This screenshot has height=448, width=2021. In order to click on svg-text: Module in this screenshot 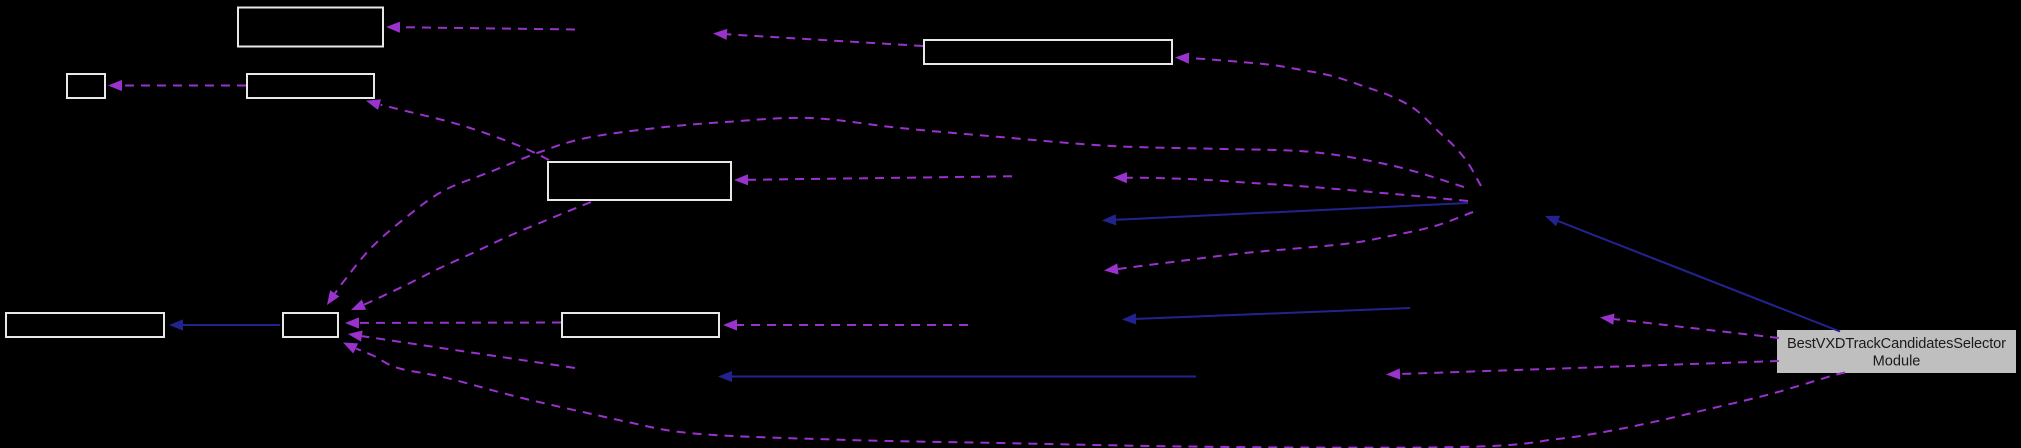, I will do `click(1897, 362)`.